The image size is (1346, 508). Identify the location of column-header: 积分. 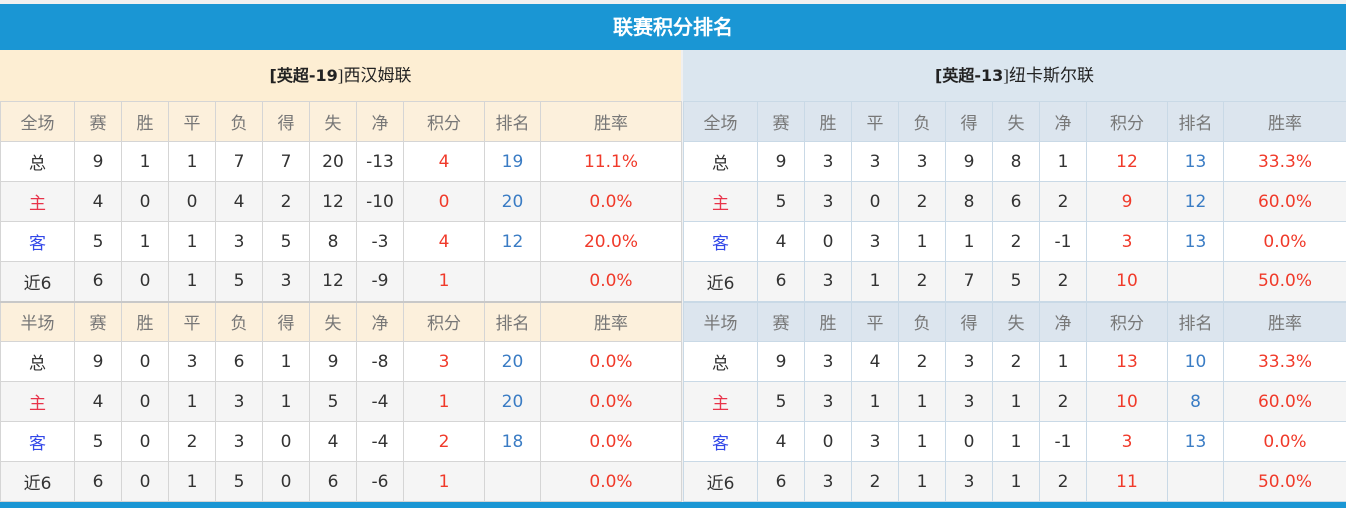
(444, 121).